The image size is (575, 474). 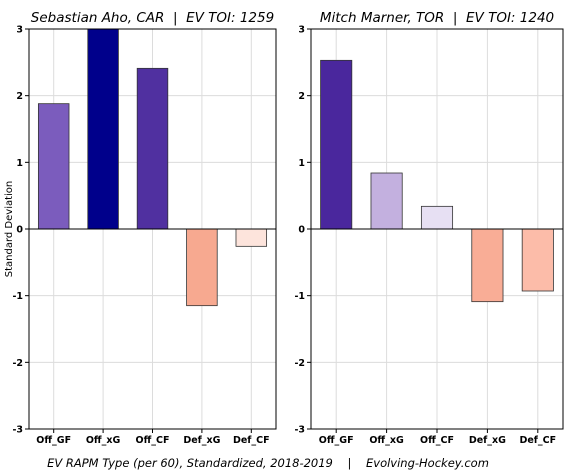 What do you see at coordinates (9, 229) in the screenshot?
I see `y-axis-label: Standard Deviation` at bounding box center [9, 229].